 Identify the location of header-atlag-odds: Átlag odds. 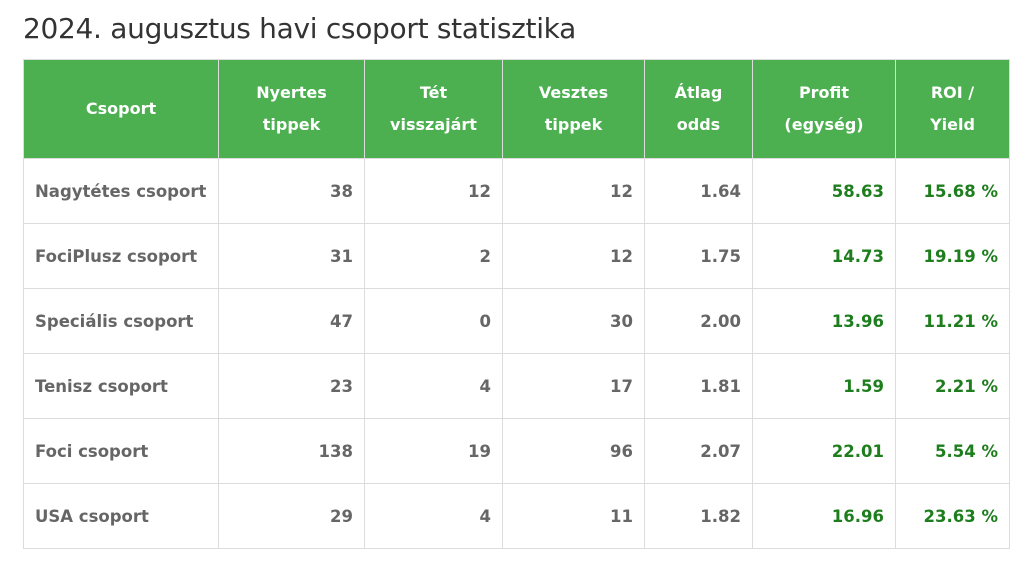
(698, 109).